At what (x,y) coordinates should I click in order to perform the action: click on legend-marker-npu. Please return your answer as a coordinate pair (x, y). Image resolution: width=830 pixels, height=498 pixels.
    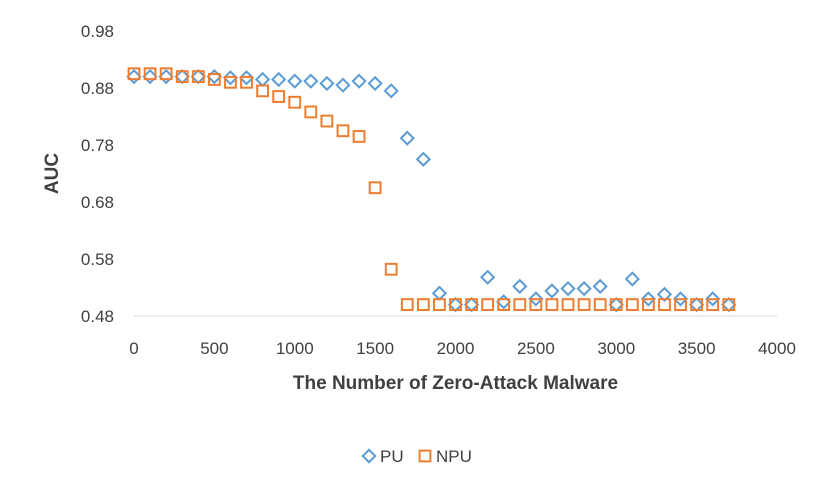
    Looking at the image, I should click on (425, 456).